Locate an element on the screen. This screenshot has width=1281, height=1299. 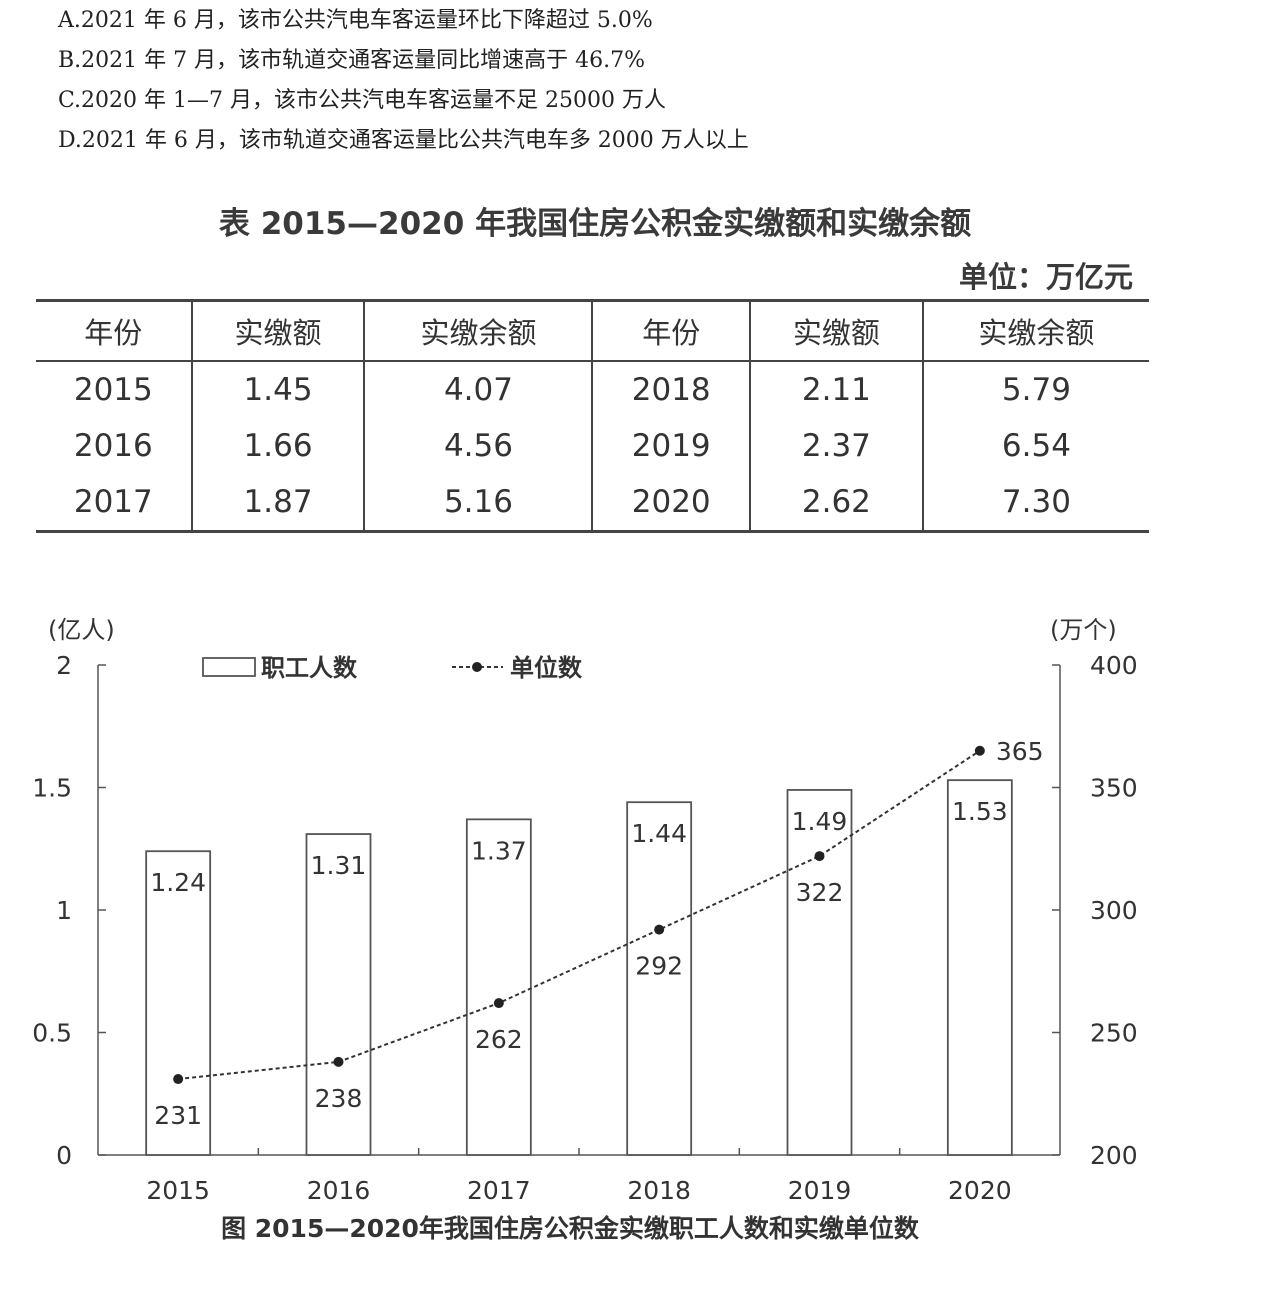
legend-bar-swatch is located at coordinates (229, 667).